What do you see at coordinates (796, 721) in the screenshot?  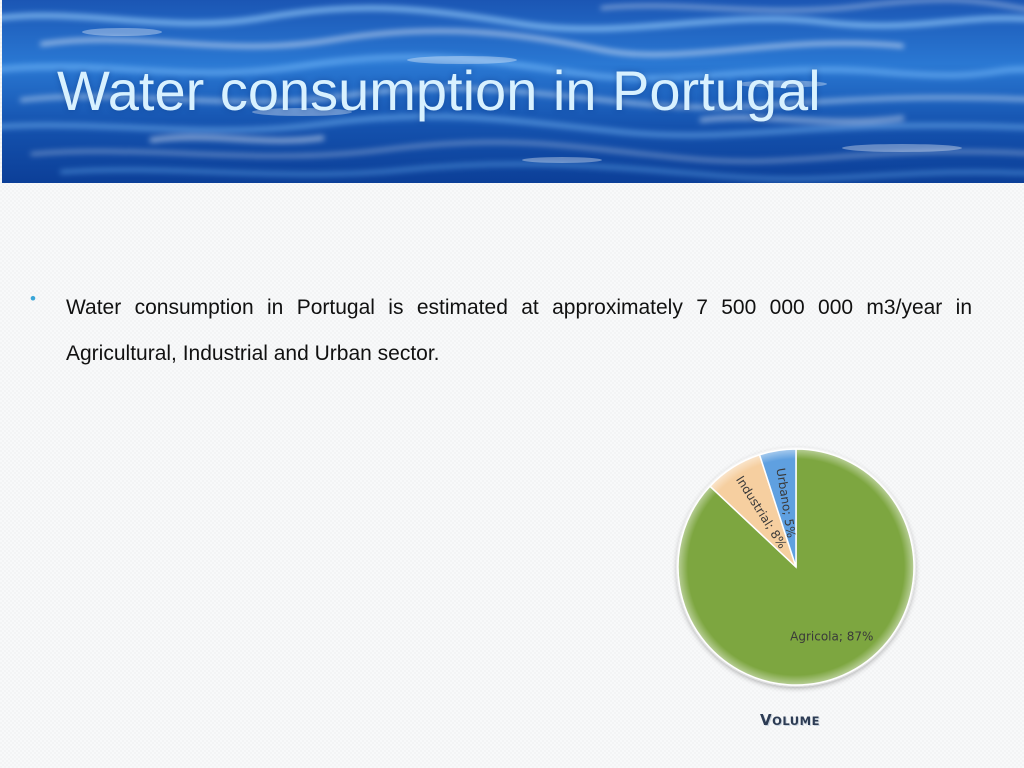 I see `chart-caption-rest: OLUME` at bounding box center [796, 721].